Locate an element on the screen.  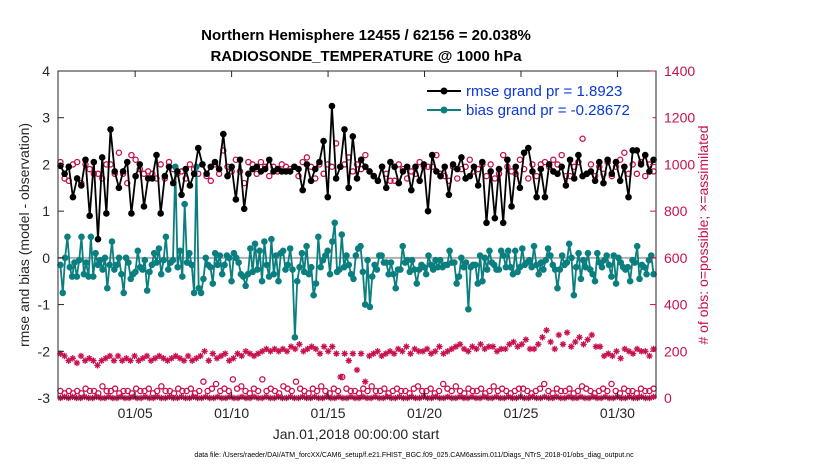
y-tick-left-label: -1 is located at coordinates (44, 305).